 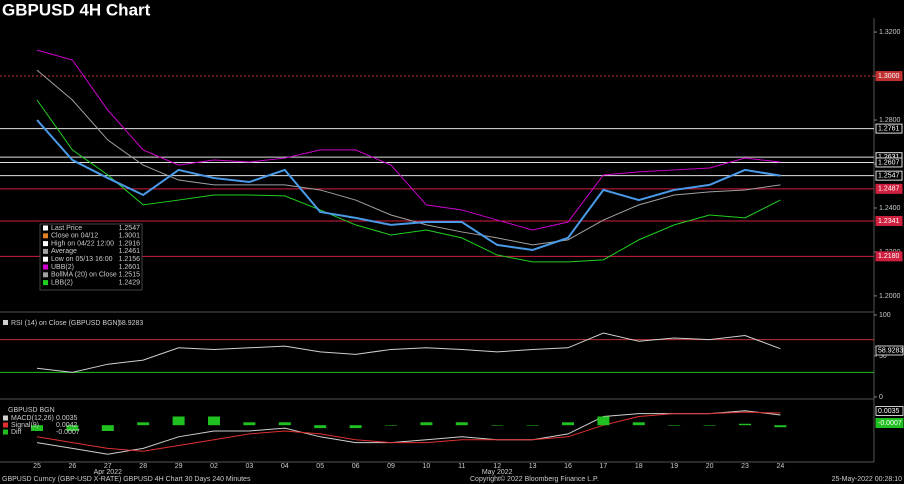 What do you see at coordinates (62, 282) in the screenshot?
I see `legend-label: LBB(2)` at bounding box center [62, 282].